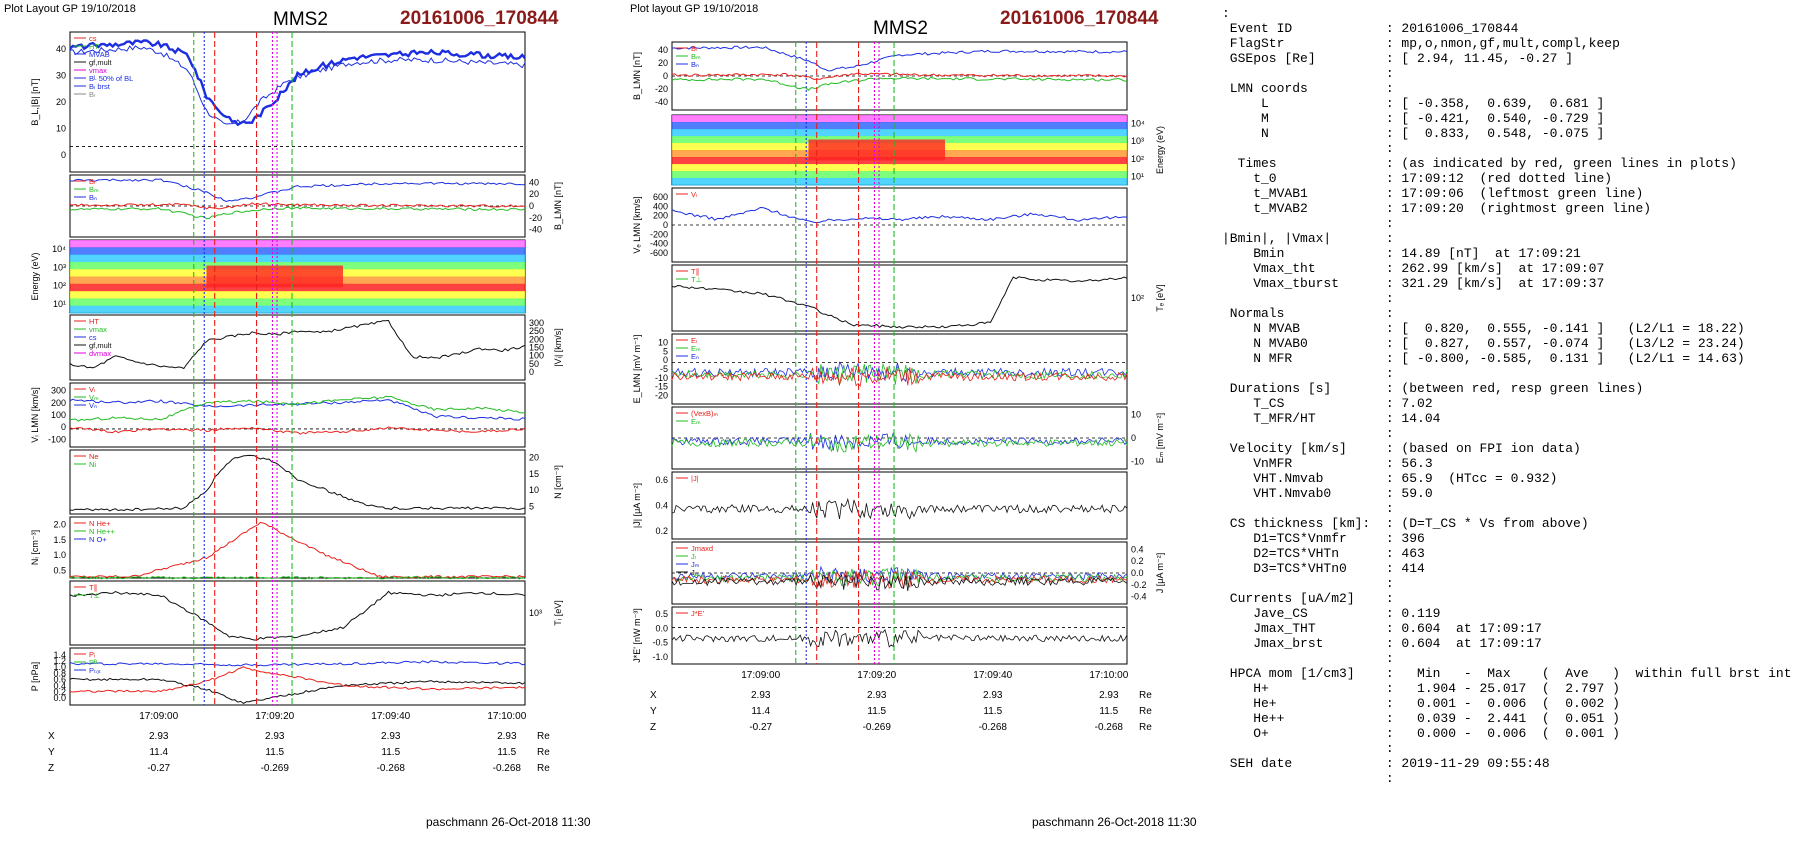 This screenshot has width=1804, height=841. What do you see at coordinates (1390, 478) in the screenshot?
I see `summary-line: VHT.Nmvab : 65.9 (HTcc = 0.932)` at bounding box center [1390, 478].